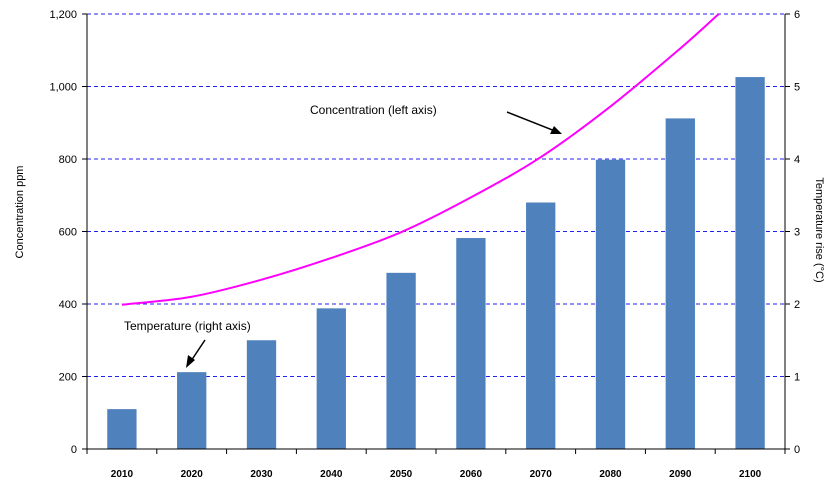 This screenshot has height=487, width=839. I want to click on right-axis-ticks: 0 1 2 3 4 5 6, so click(792, 232).